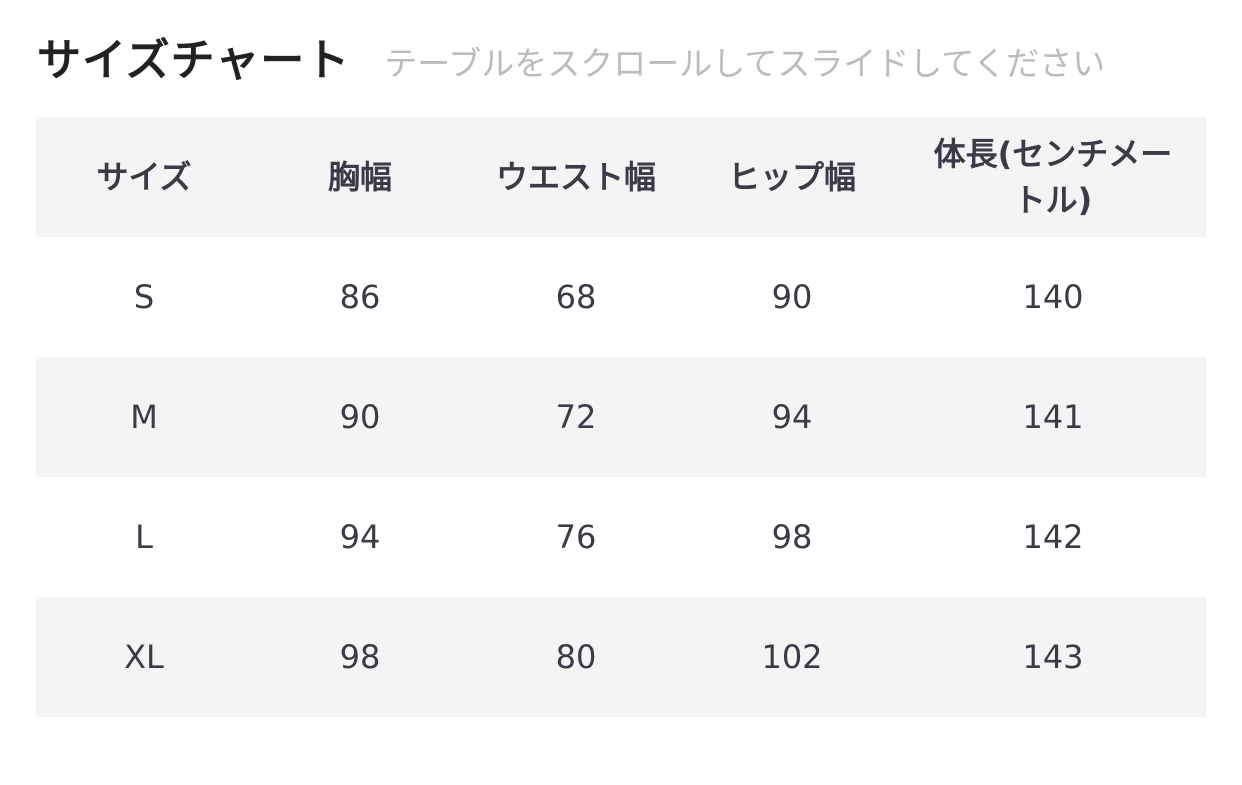  Describe the element at coordinates (144, 657) in the screenshot. I see `table-cell: XL` at that location.